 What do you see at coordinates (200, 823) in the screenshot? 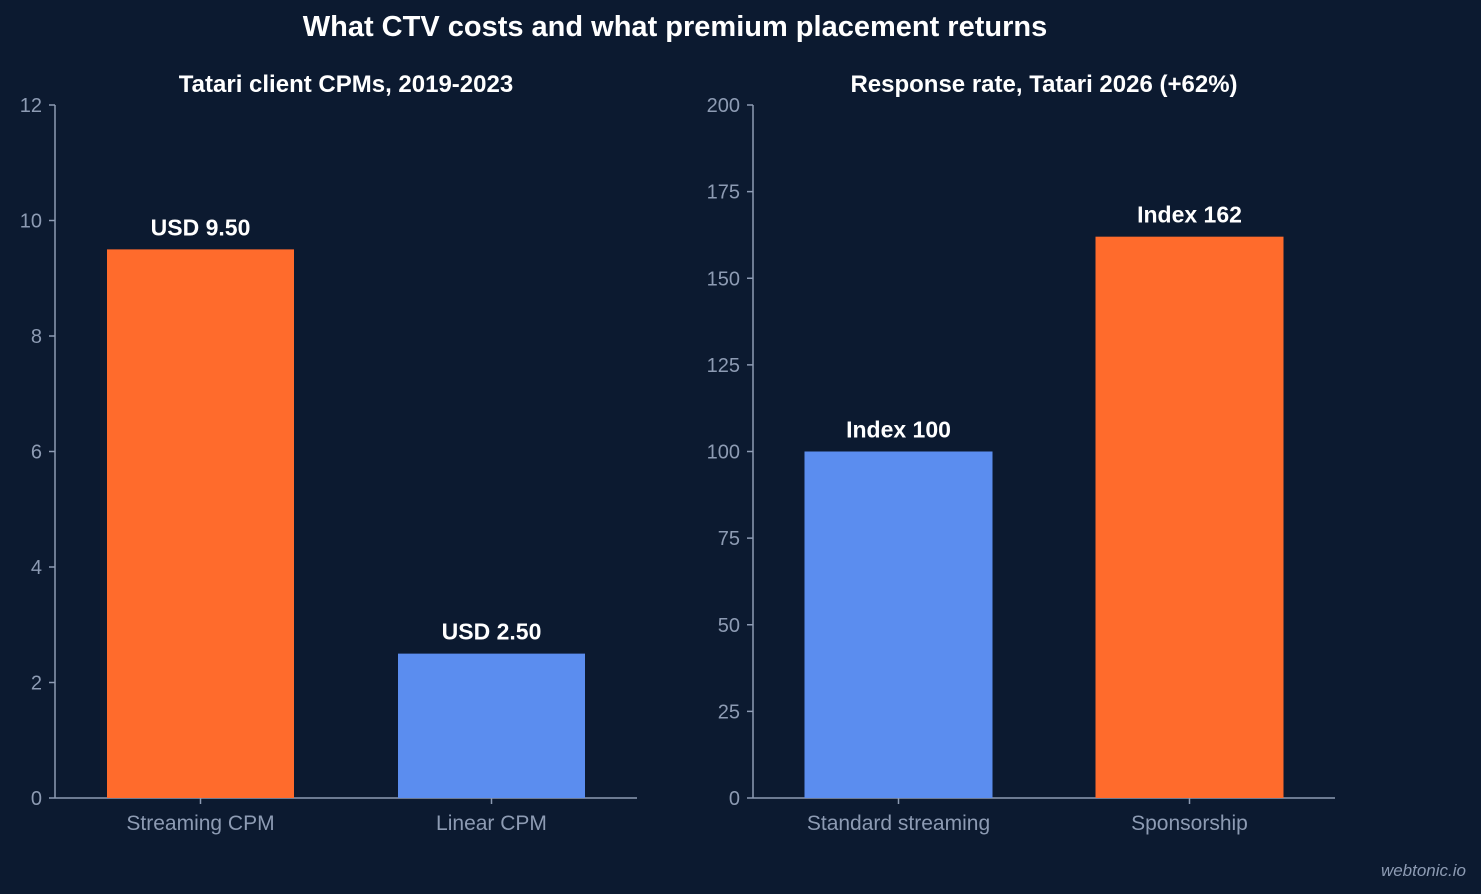
I see `x-category-label: Streaming CPM` at bounding box center [200, 823].